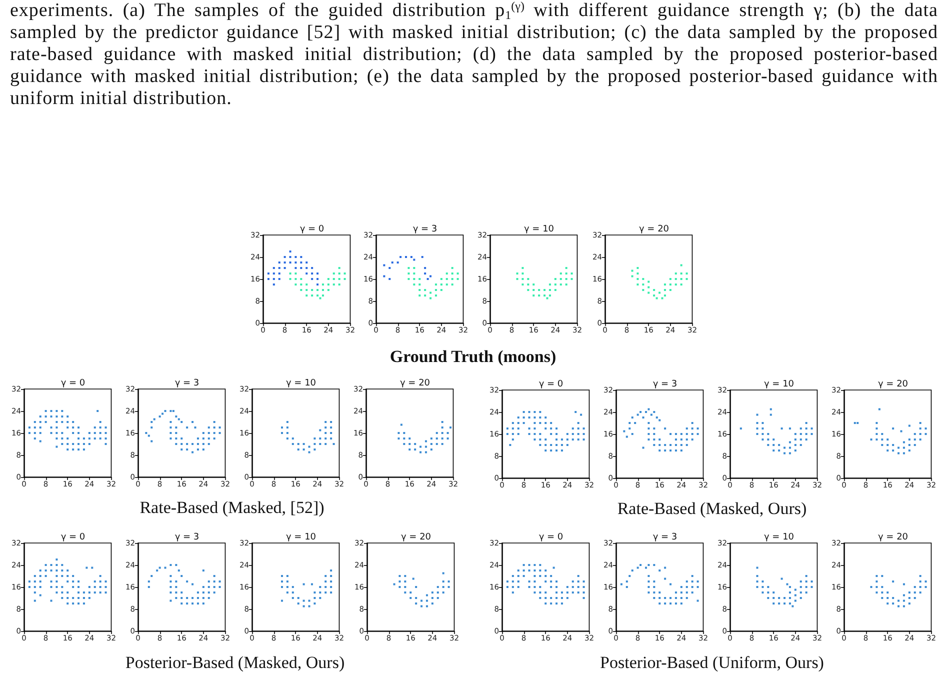  What do you see at coordinates (473, 357) in the screenshot?
I see `text: Ground Truth (moons)` at bounding box center [473, 357].